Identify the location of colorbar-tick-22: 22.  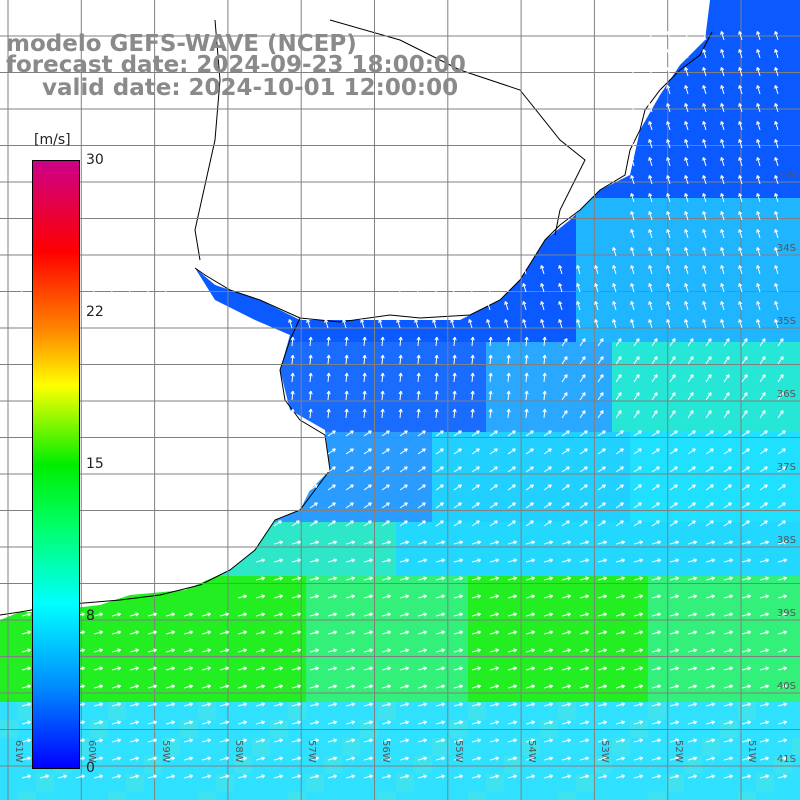
(95, 312).